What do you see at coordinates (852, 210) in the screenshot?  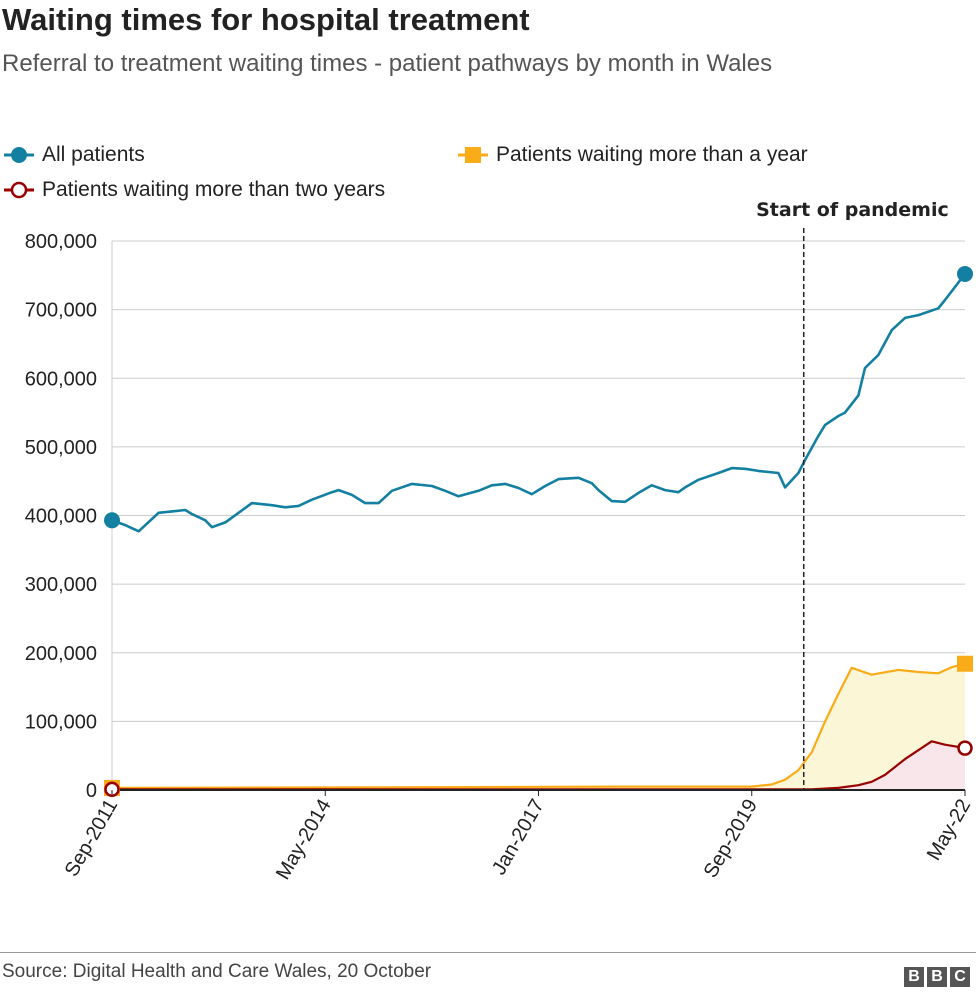 I see `pandemic-label: Start of pandemic` at bounding box center [852, 210].